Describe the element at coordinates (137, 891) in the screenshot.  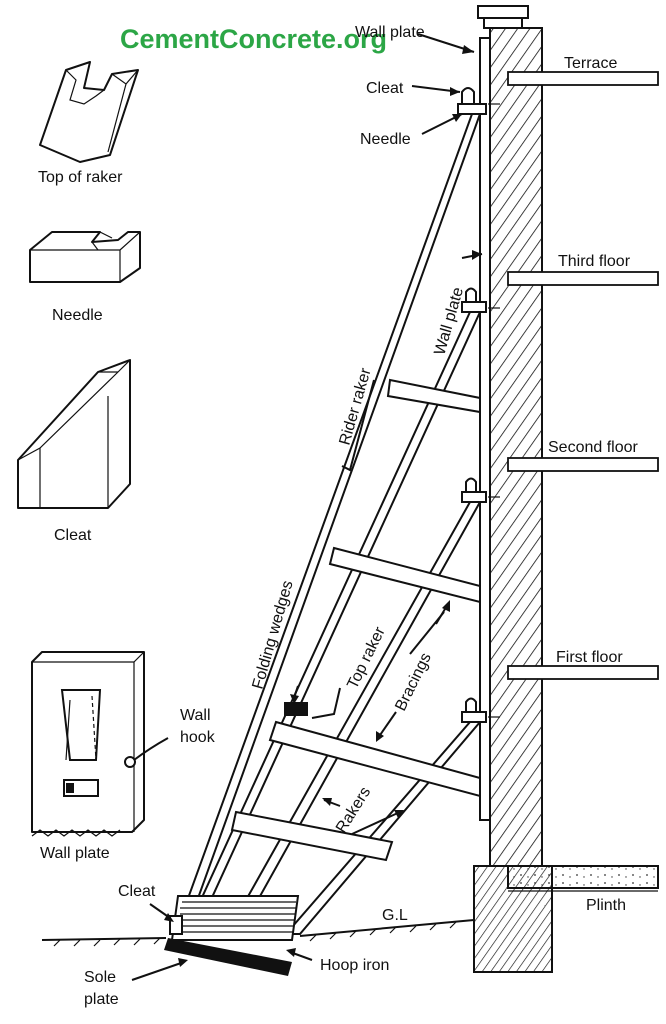
I see `label-cleat-bottom: Cleat` at that location.